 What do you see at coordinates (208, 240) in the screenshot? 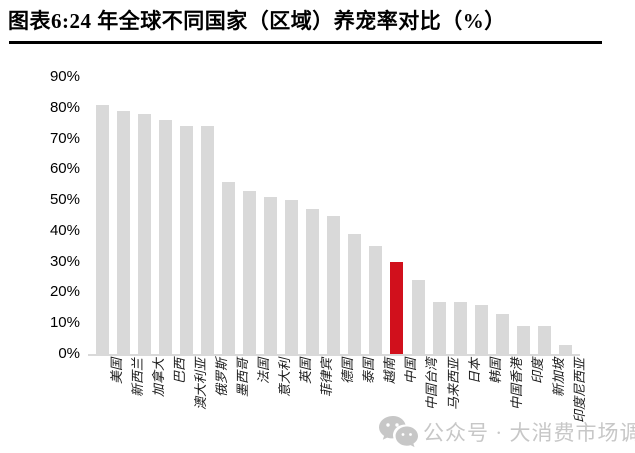
I see `bar-俄罗斯` at bounding box center [208, 240].